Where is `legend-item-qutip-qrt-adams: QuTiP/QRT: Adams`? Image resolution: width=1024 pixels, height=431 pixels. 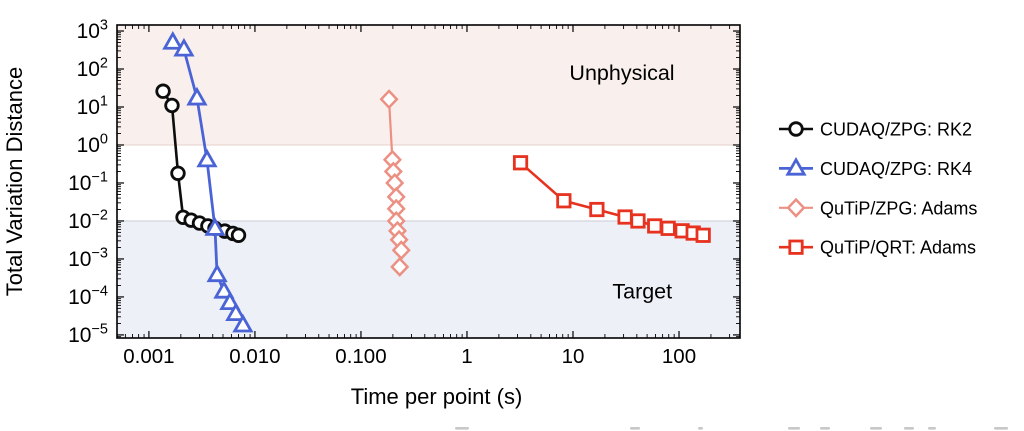
legend-item-qutip-qrt-adams: QuTiP/QRT: Adams is located at coordinates (877, 248).